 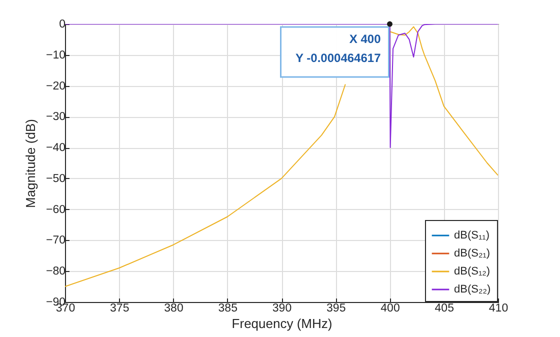 I want to click on y-tick-label: −20, so click(x=56, y=86).